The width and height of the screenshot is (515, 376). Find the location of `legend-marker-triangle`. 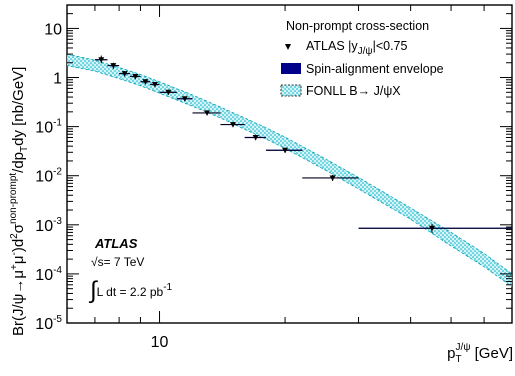

legend-marker-triangle is located at coordinates (288, 47).